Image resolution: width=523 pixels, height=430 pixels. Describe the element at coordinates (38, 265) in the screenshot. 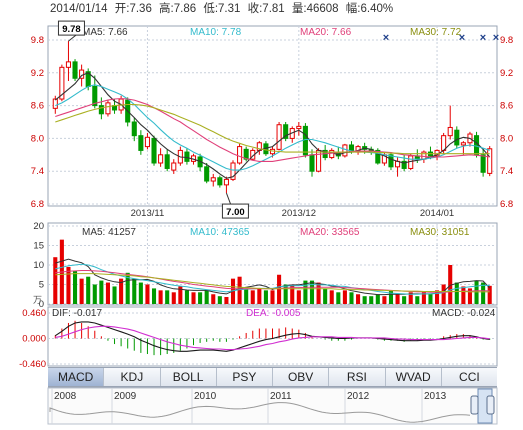

I see `volume-ytick: 10` at that location.